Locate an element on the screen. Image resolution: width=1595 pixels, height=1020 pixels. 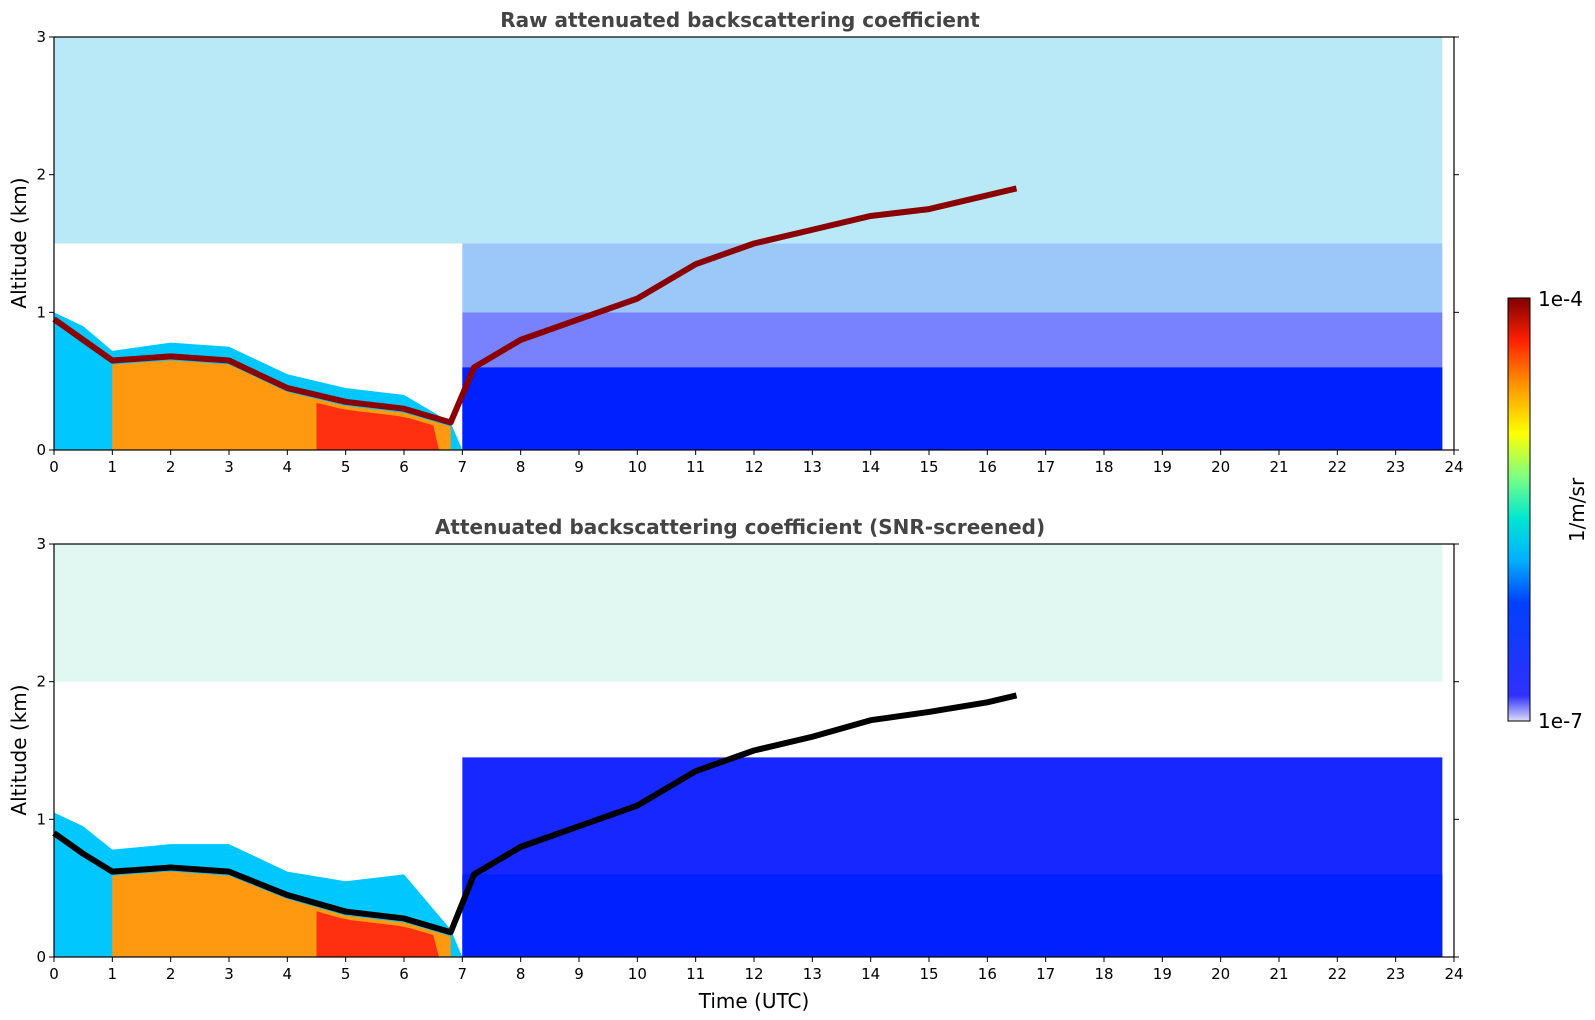
colorbar-label: 1/m/sr is located at coordinates (1577, 509).